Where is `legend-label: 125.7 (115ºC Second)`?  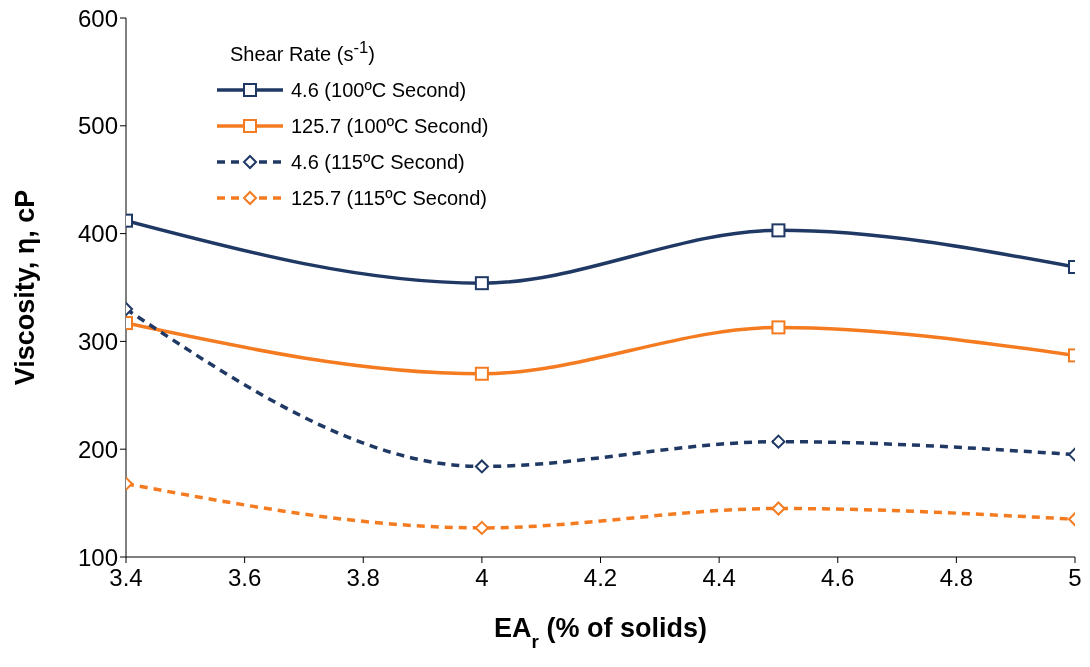 legend-label: 125.7 (115ºC Second) is located at coordinates (389, 198).